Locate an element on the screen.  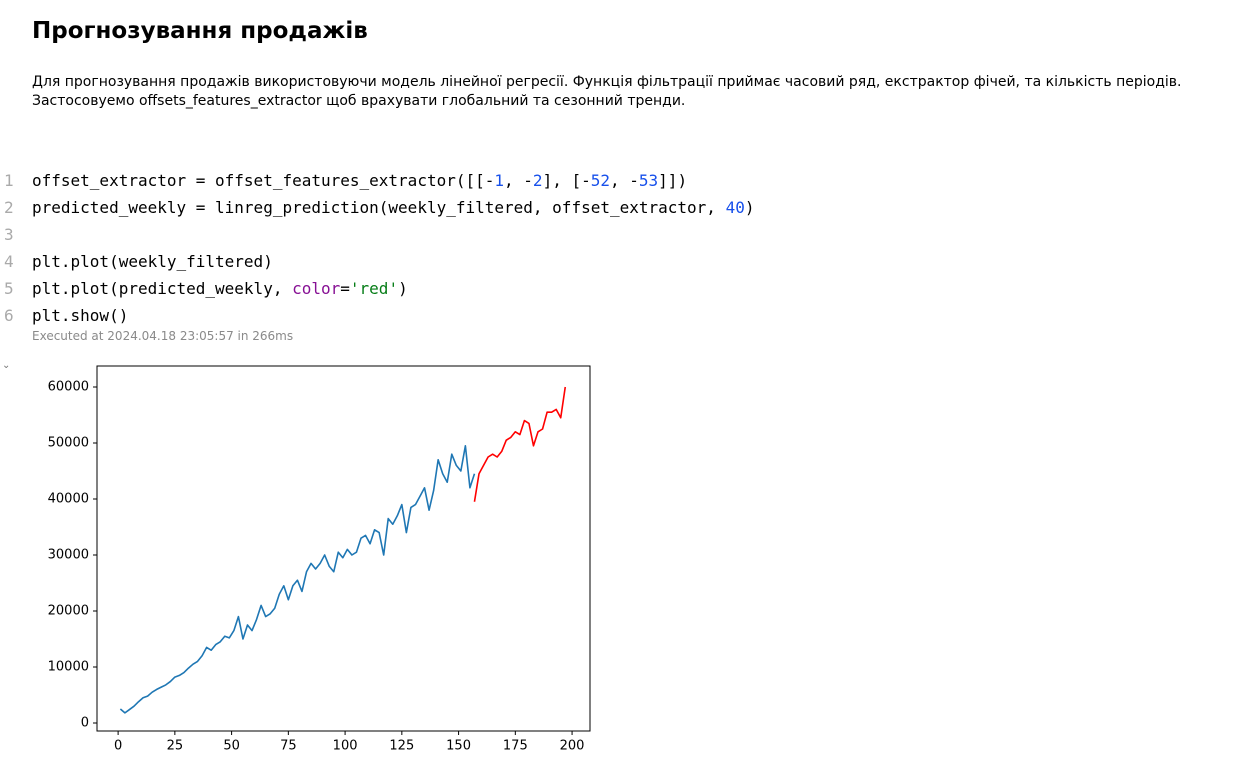
code-line: plt.show() is located at coordinates (80, 315).